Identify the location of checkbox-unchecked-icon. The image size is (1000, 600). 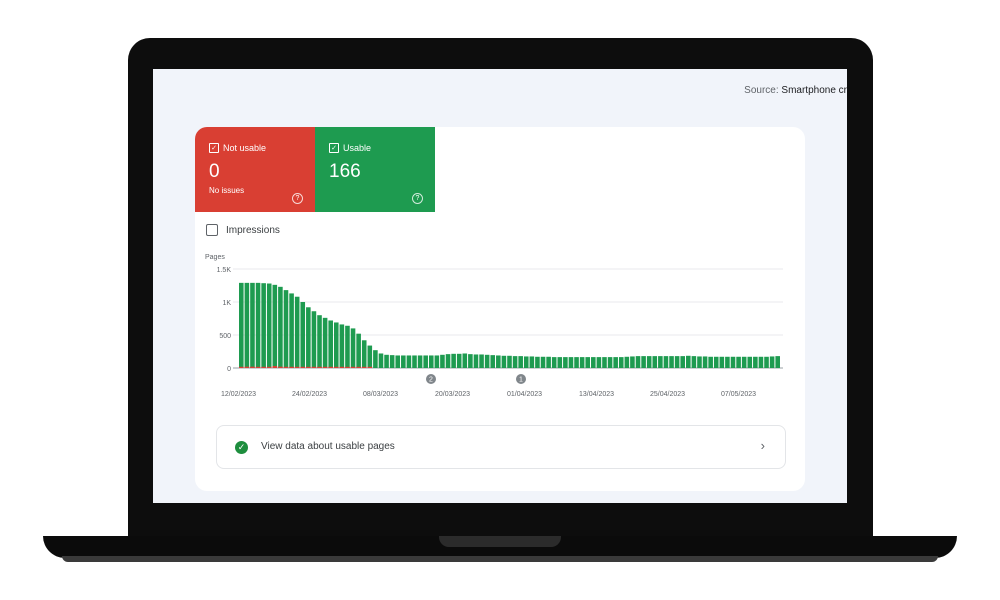
(212, 230).